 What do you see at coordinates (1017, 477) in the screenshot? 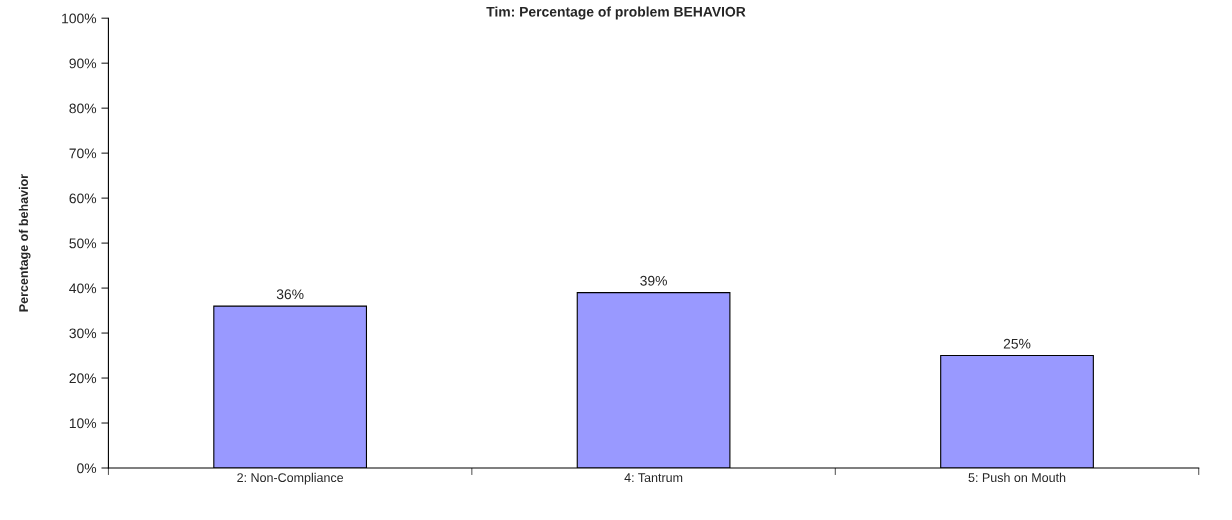
I see `x-tick-label: 5: Push on Mouth` at bounding box center [1017, 477].